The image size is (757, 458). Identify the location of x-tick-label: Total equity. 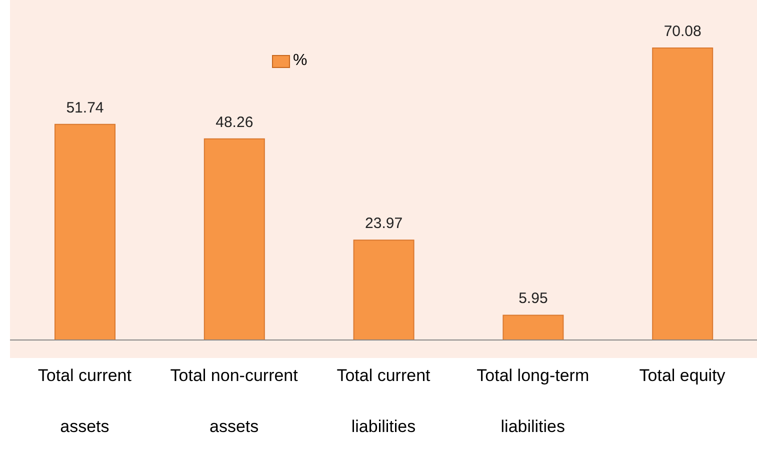
(682, 375).